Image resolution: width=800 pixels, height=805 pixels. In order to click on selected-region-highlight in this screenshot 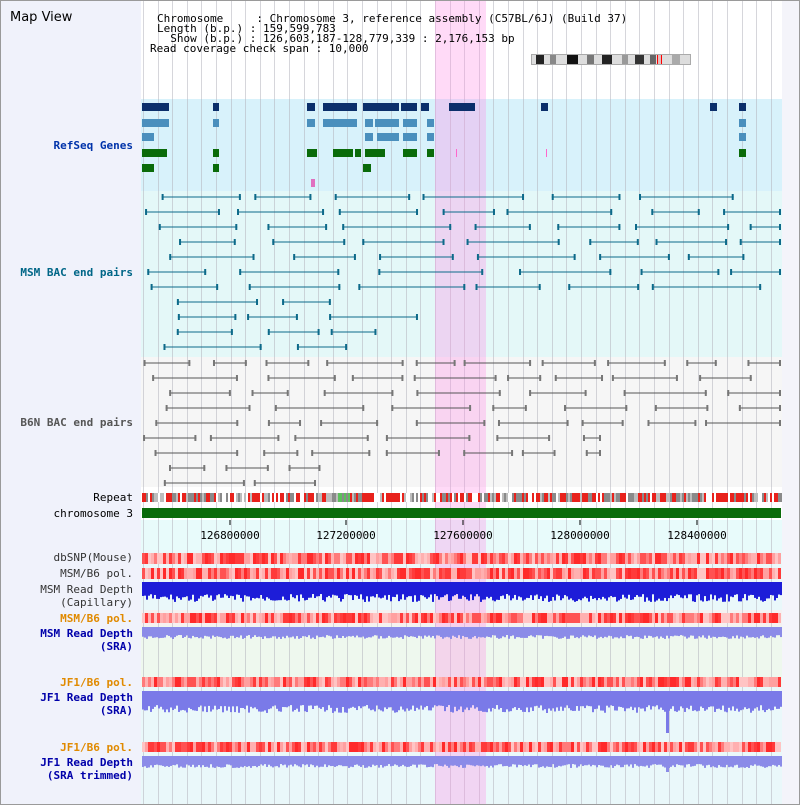, I will do `click(460, 402)`.